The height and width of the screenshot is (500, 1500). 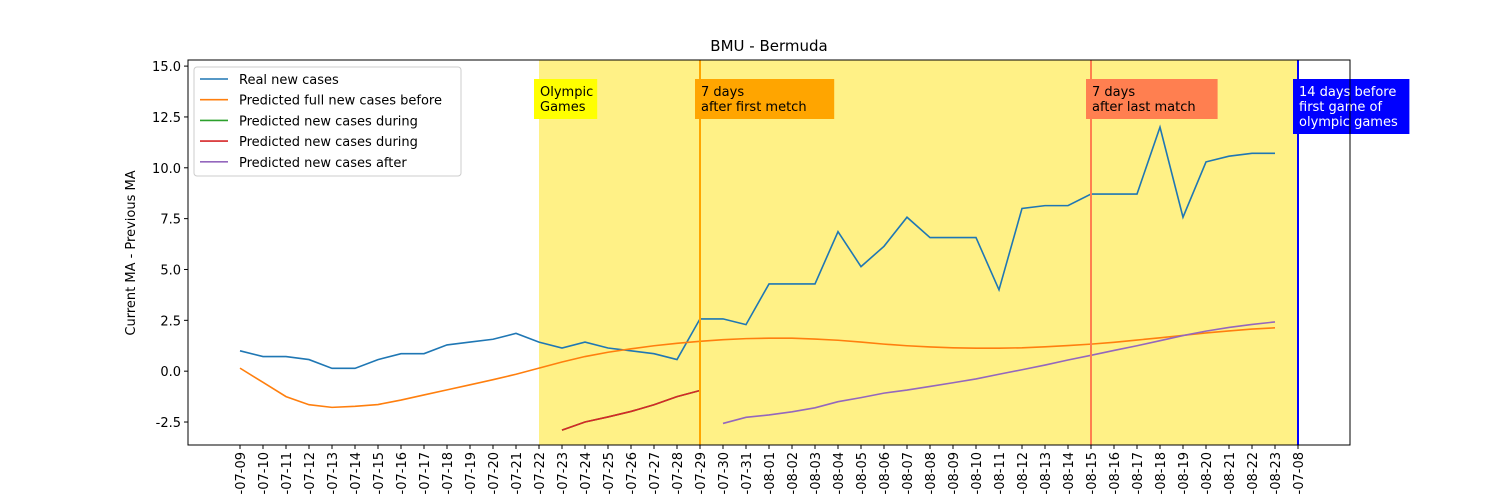 What do you see at coordinates (166, 118) in the screenshot?
I see `y-tick-label: 12.5` at bounding box center [166, 118].